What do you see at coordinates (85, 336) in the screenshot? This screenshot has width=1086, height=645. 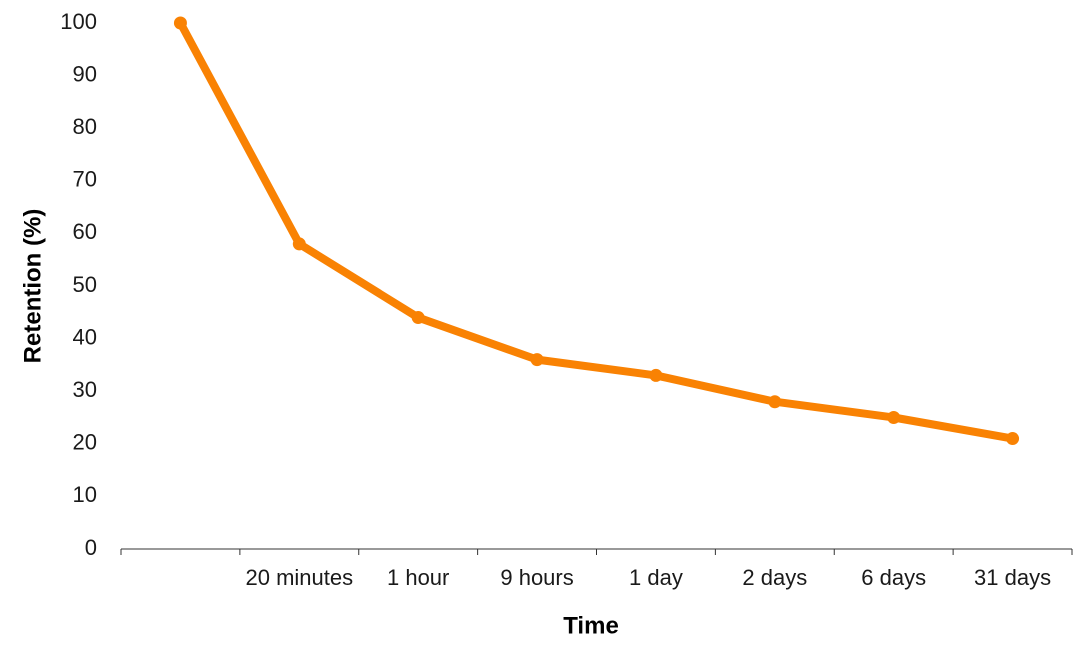 I see `y-tick-label: 40` at bounding box center [85, 336].